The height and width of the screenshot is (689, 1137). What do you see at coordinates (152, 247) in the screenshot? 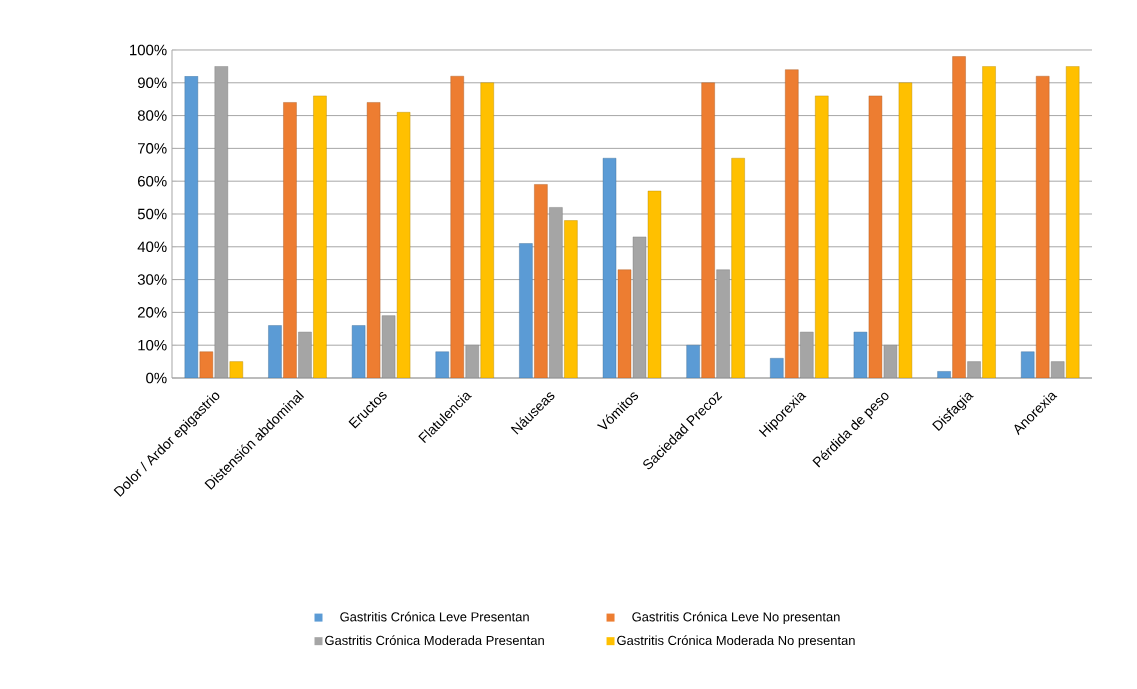
I see `y-tick-label: 40%` at bounding box center [152, 247].